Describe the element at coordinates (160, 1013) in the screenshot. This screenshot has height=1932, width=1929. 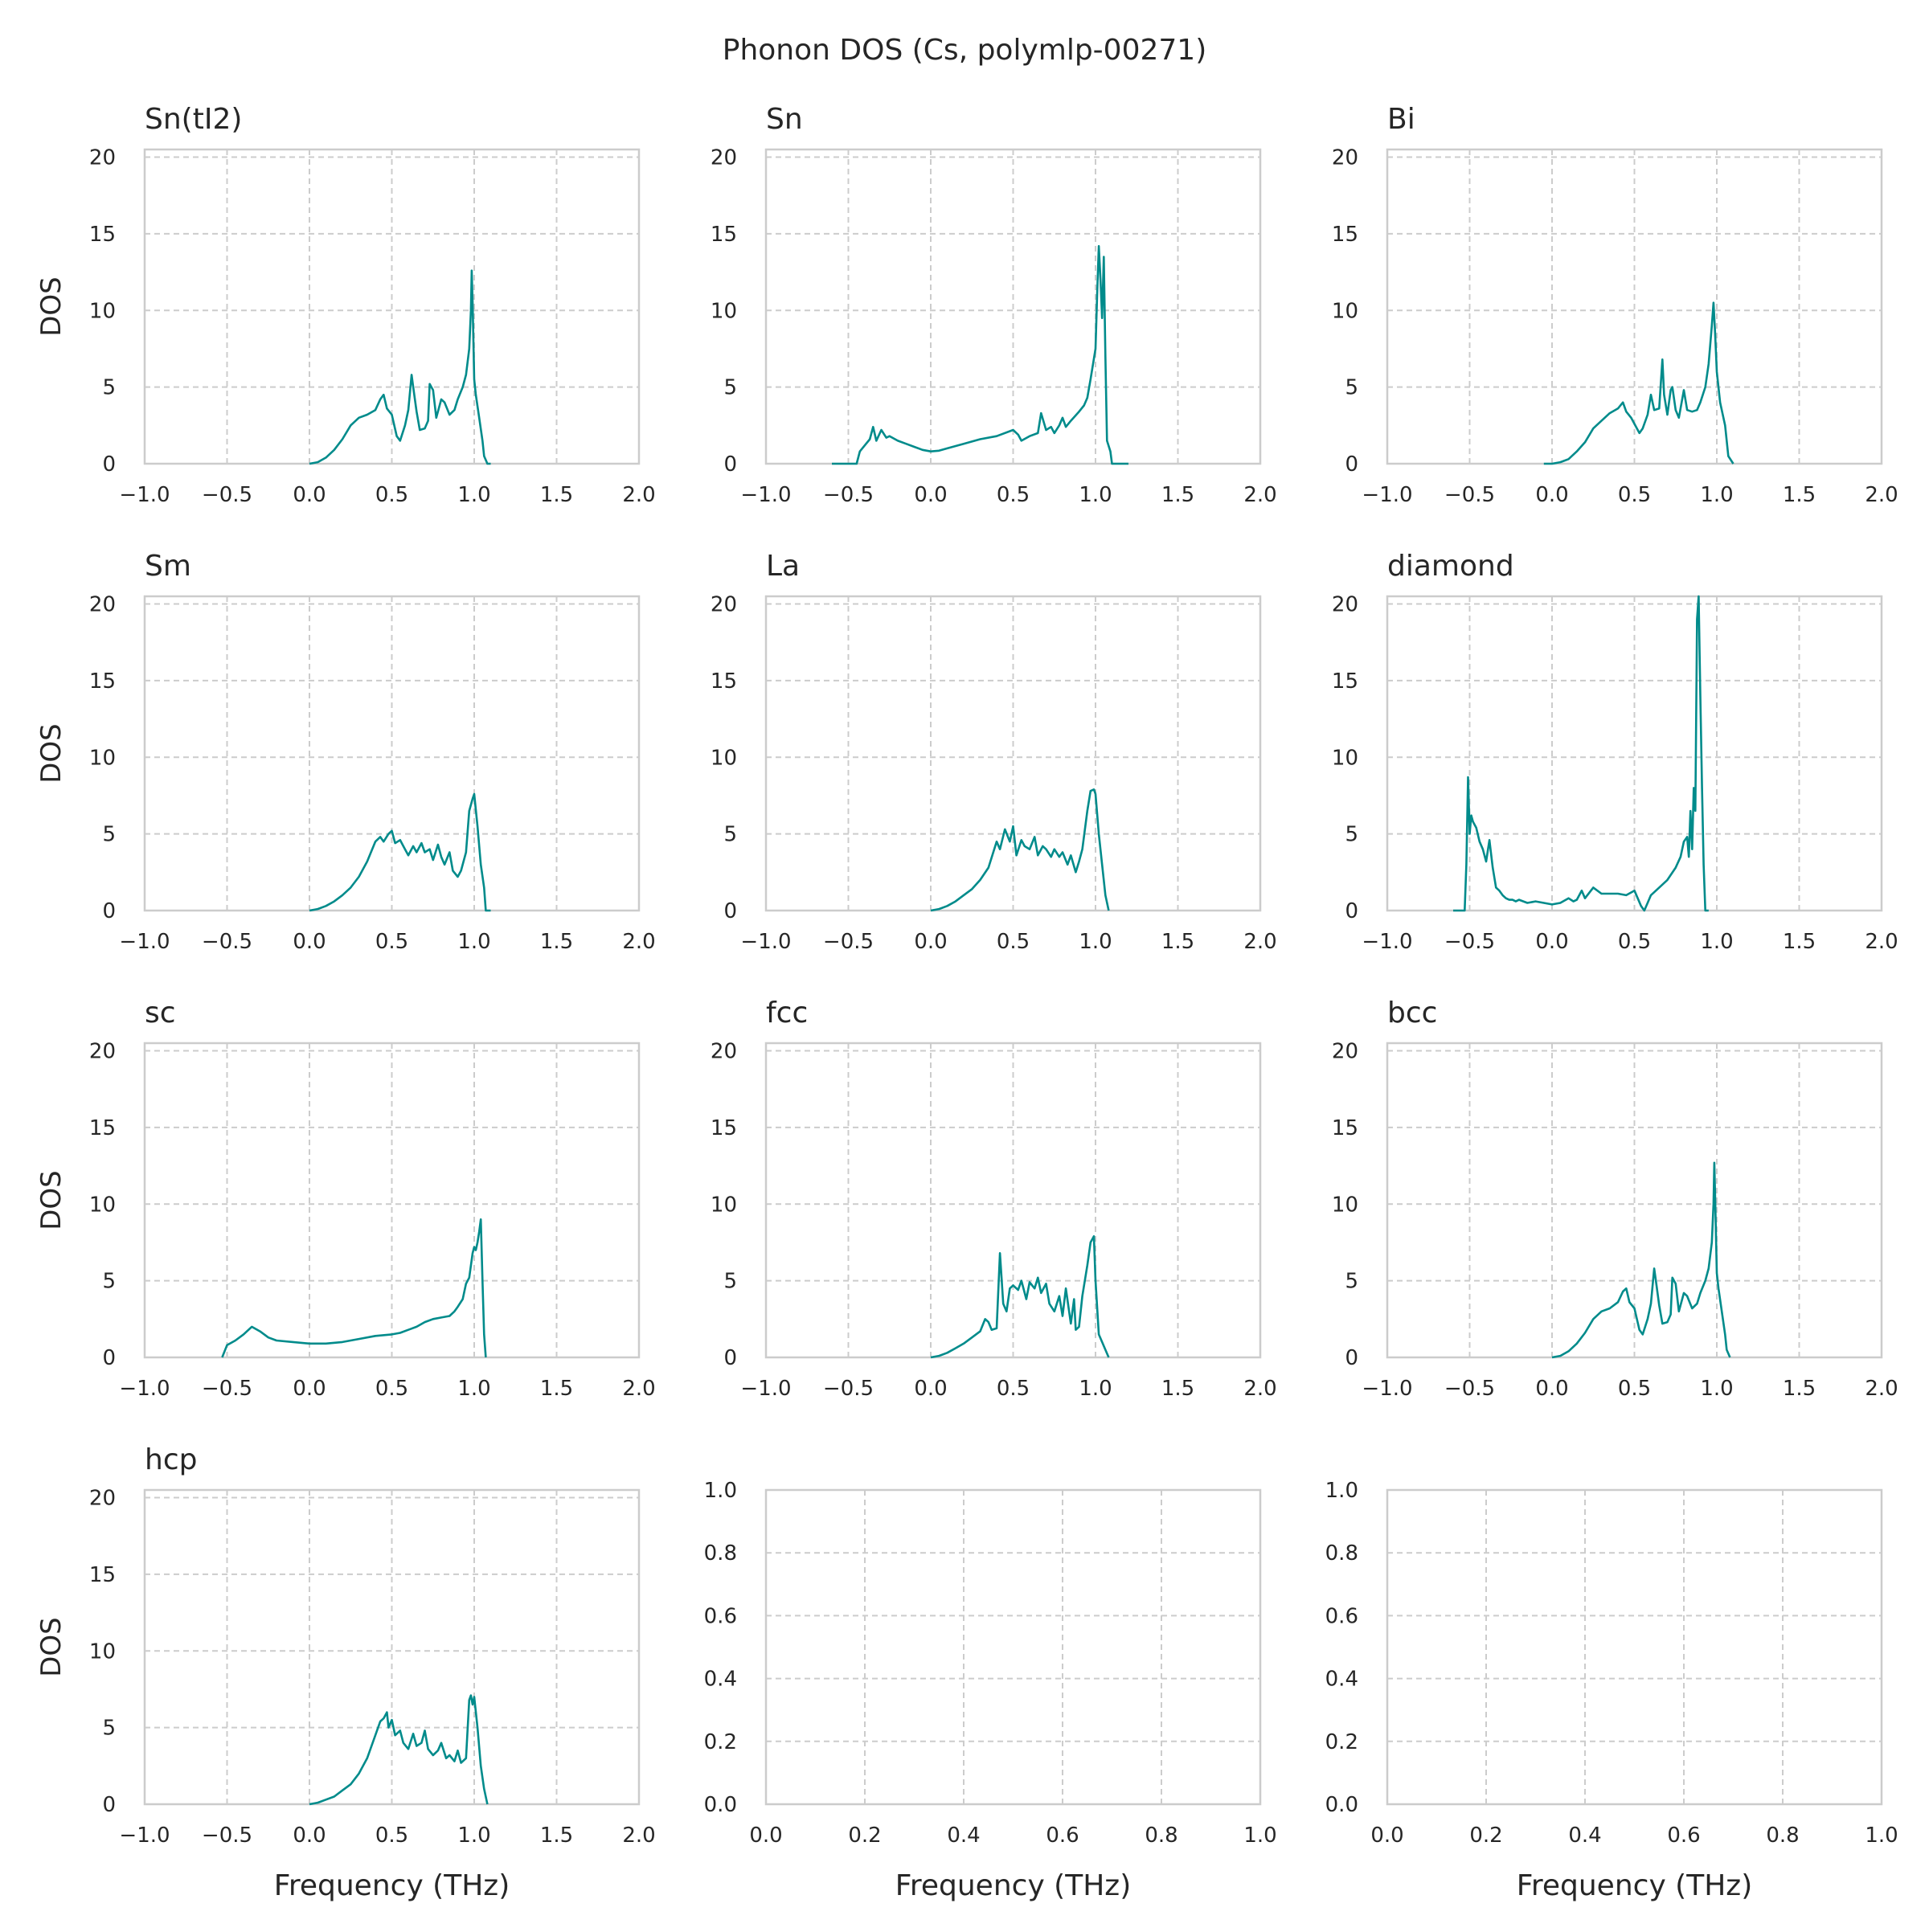
I see `subplot-title: sc` at that location.